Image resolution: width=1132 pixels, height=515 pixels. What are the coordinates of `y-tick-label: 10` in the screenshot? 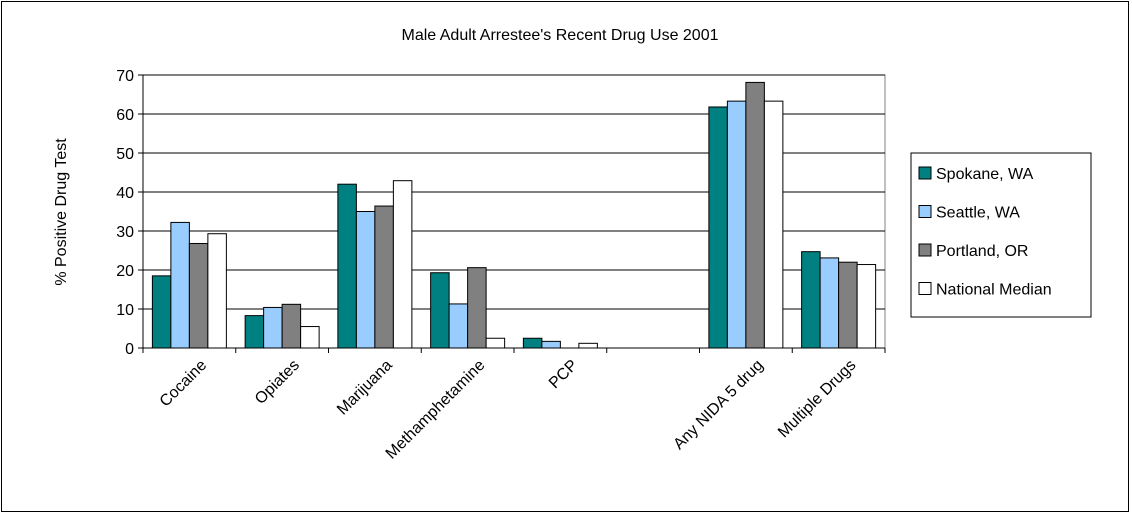 It's located at (125, 310).